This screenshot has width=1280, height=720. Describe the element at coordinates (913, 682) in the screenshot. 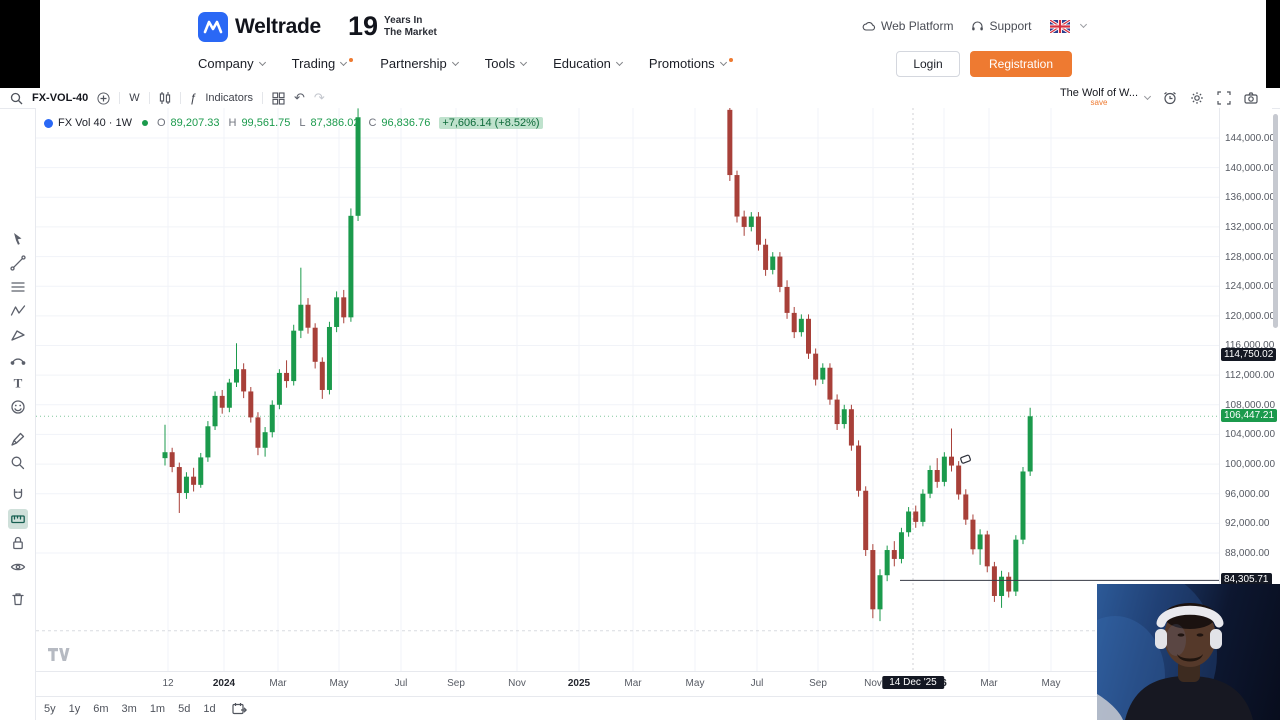

I see `crosshair-date-label: 14 Dec '25` at that location.